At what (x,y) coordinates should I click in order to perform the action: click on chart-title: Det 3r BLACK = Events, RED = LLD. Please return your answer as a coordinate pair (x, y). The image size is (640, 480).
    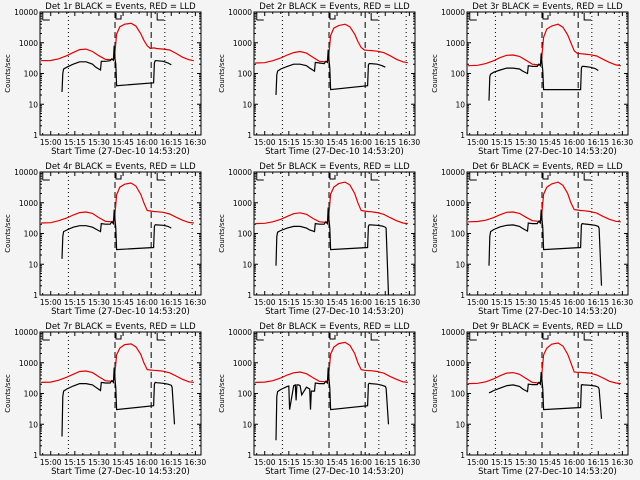
    Looking at the image, I should click on (547, 7).